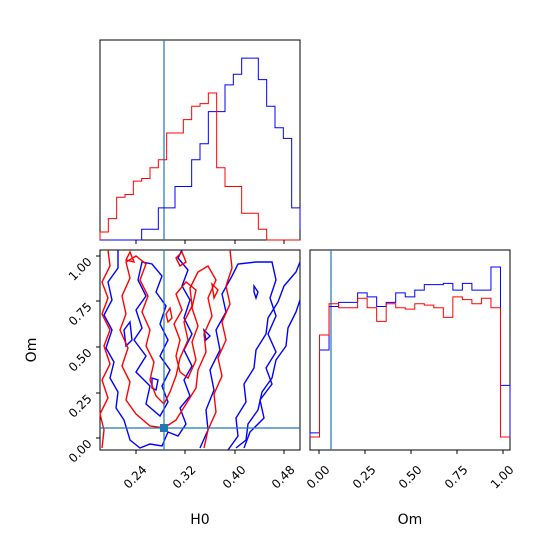 Image resolution: width=550 pixels, height=550 pixels. I want to click on contour-a-far-right, so click(264, 356).